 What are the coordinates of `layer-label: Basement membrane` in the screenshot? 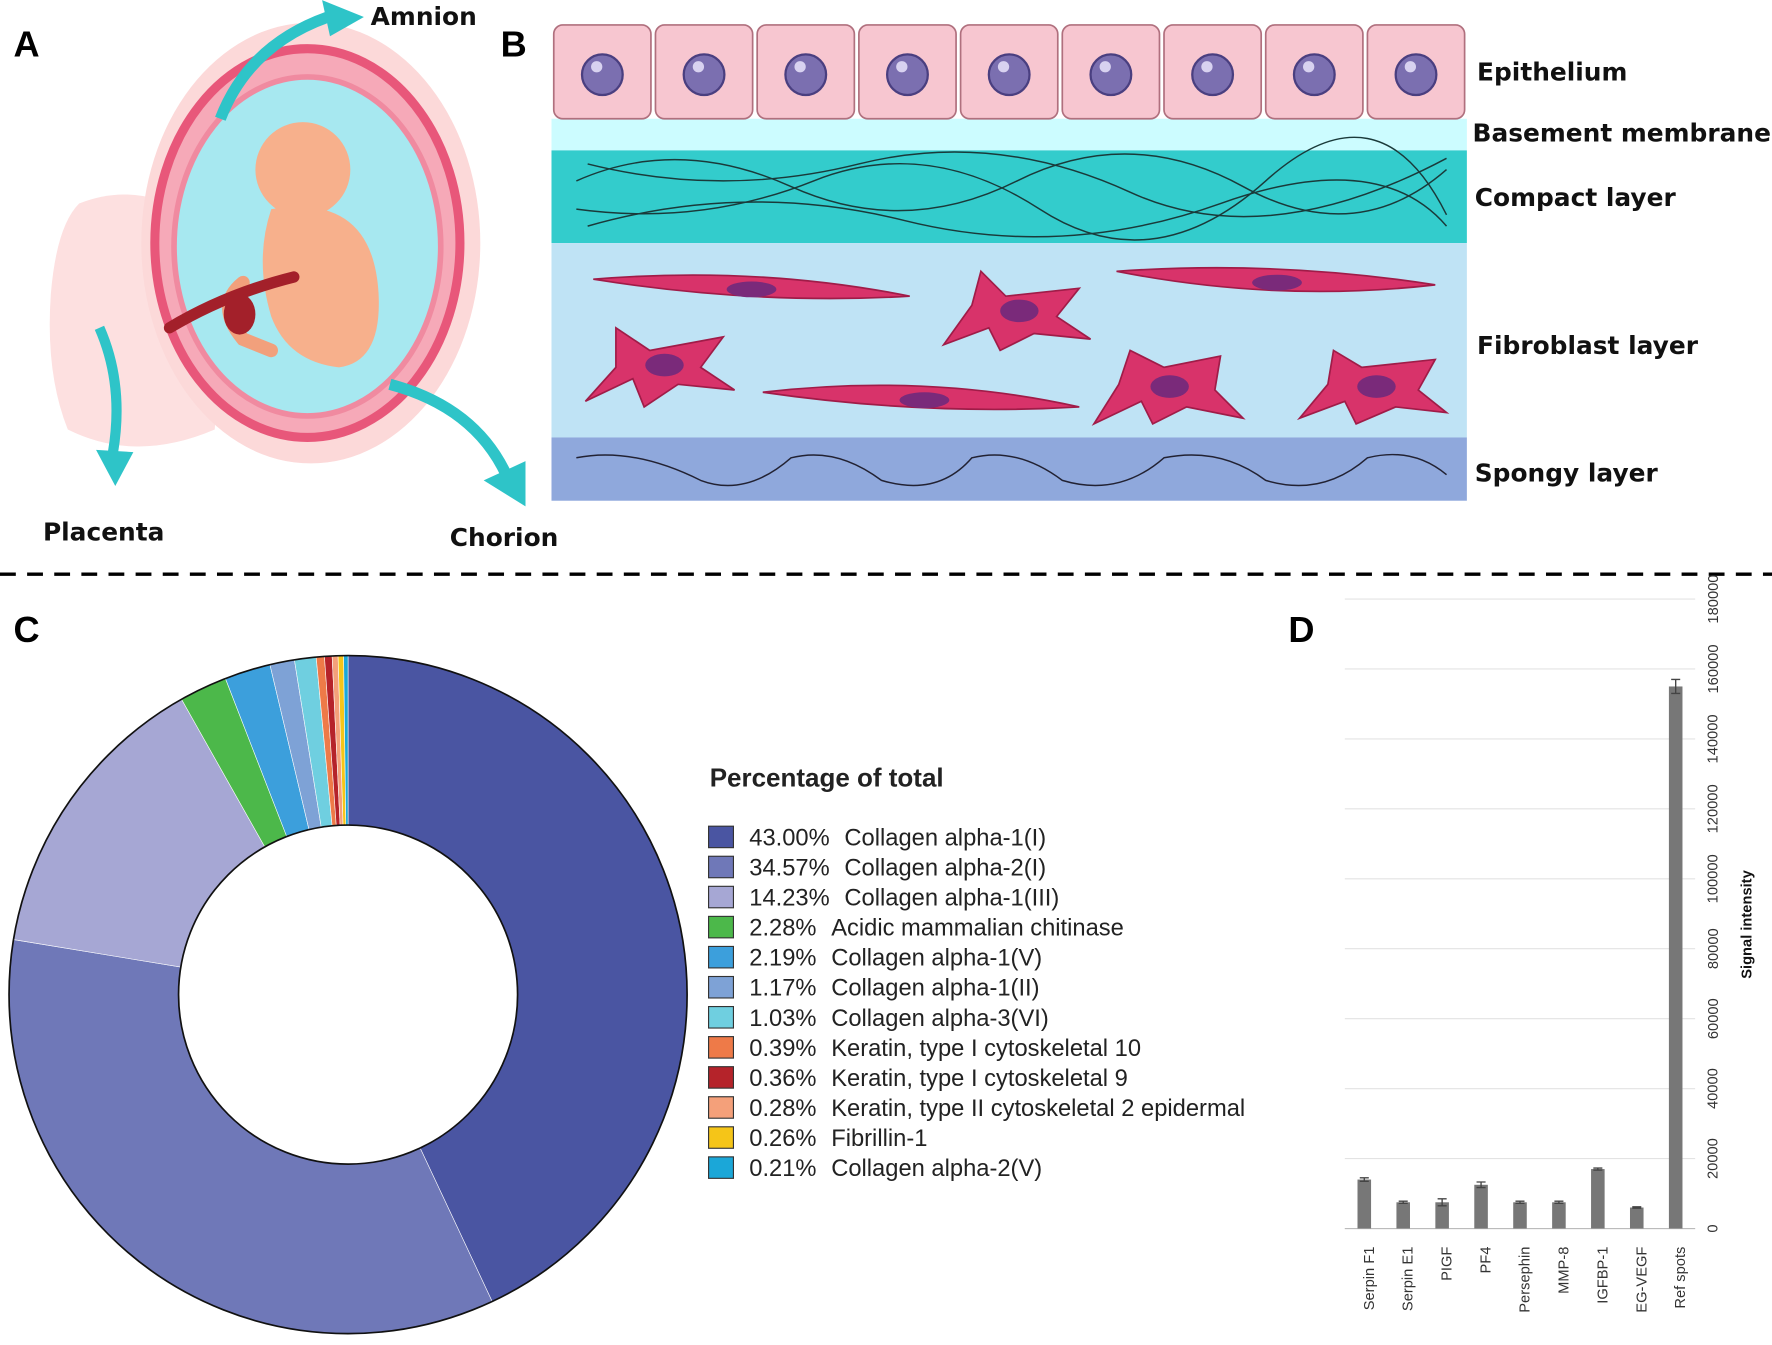 It's located at (1622, 132).